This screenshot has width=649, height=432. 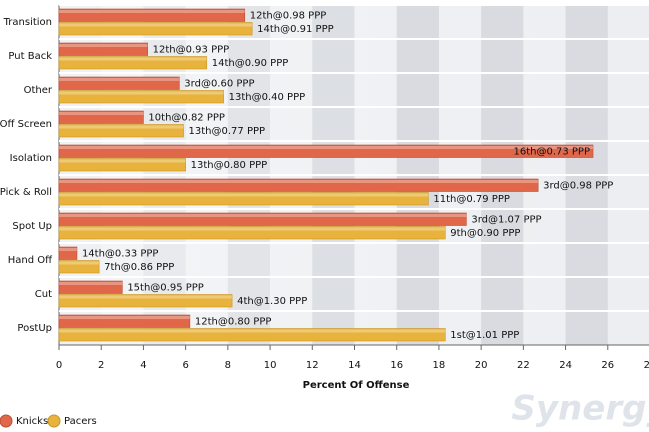 I want to click on y-tick-label: Spot Up, so click(x=32, y=226).